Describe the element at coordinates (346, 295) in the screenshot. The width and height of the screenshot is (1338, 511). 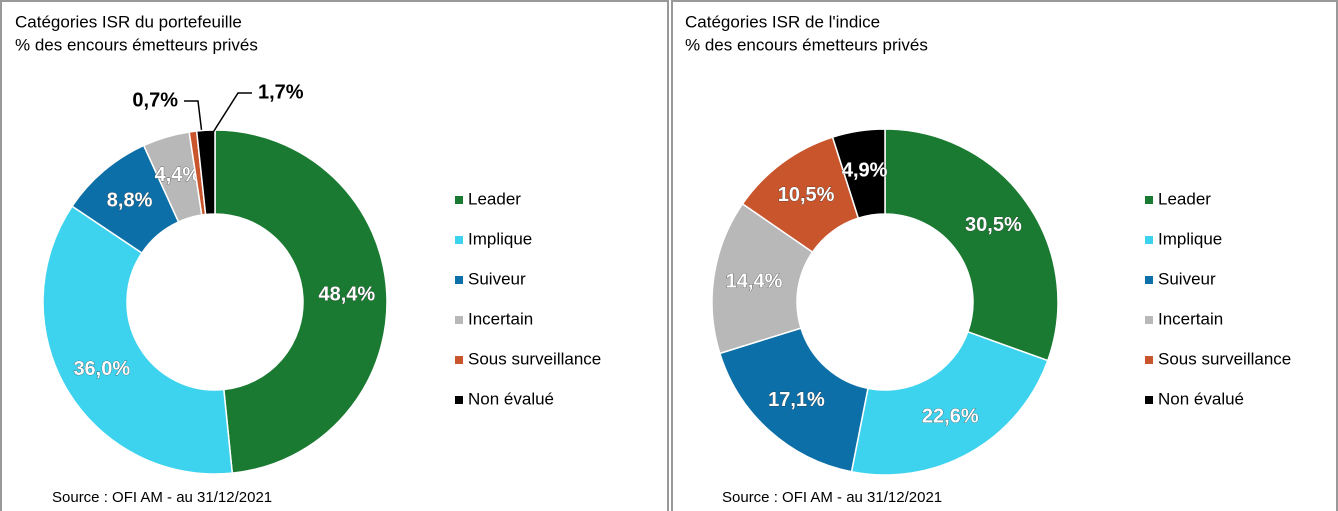
I see `data-label: 48,4%` at that location.